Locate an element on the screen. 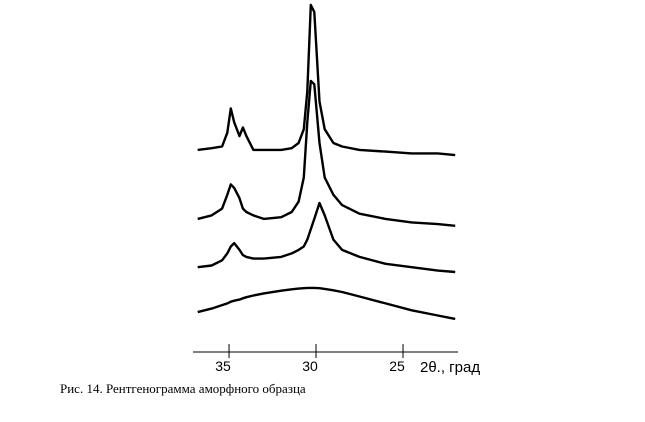 The width and height of the screenshot is (645, 422). x-tick-label: 30 is located at coordinates (310, 366).